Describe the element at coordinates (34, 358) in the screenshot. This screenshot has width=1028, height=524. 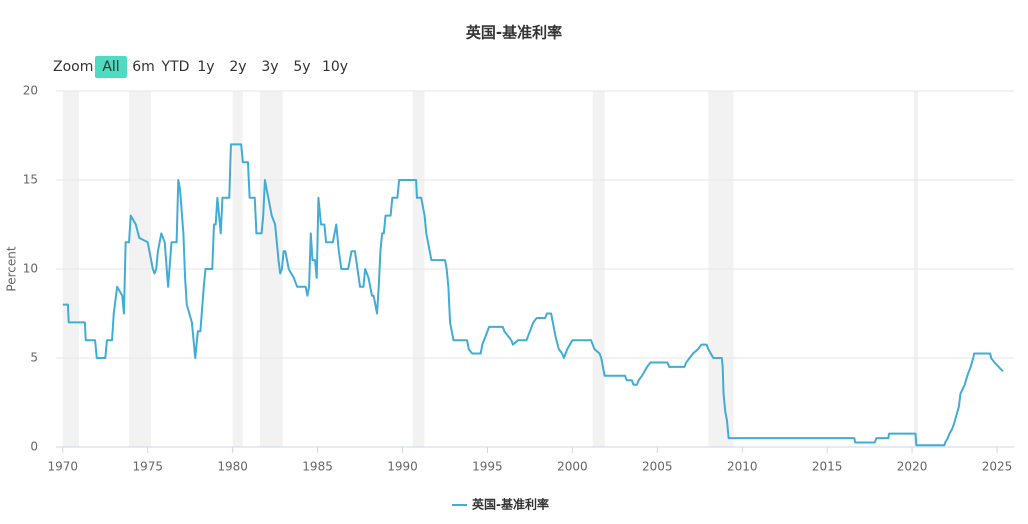
I see `y-tick-label: 5` at that location.